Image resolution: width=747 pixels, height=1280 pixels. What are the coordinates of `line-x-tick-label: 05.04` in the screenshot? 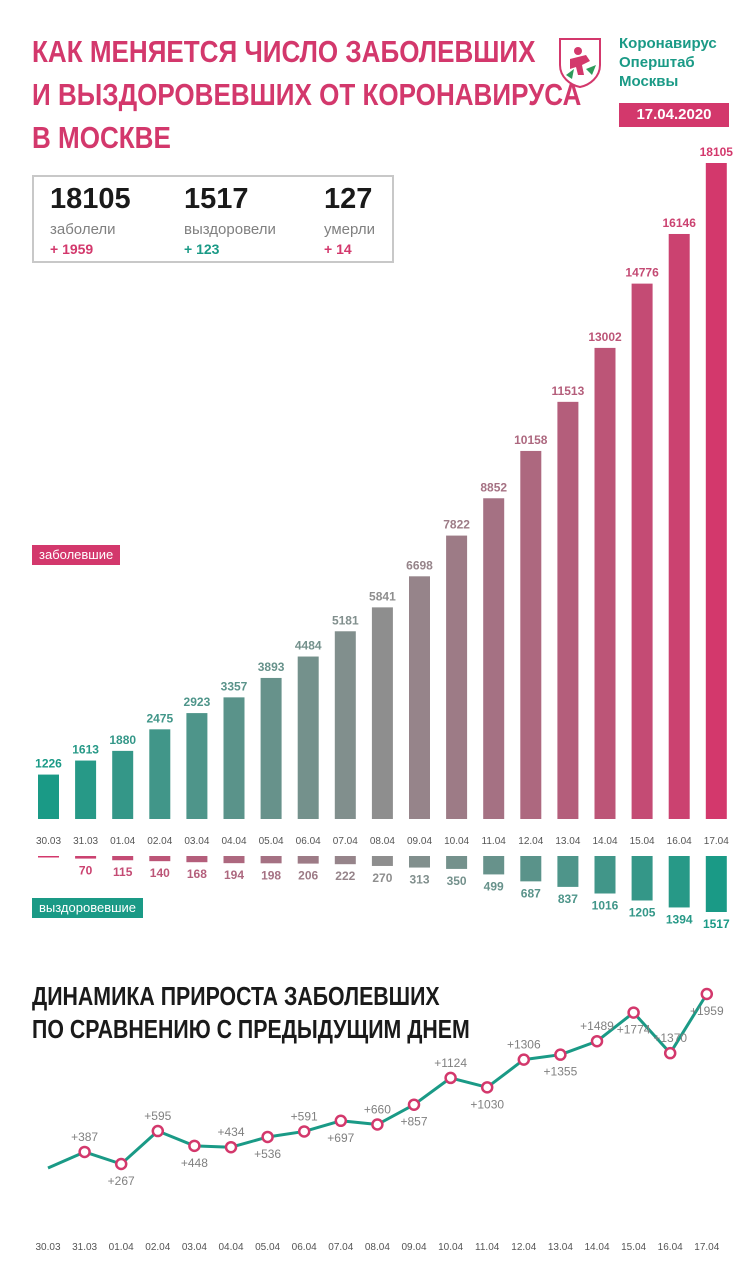 It's located at (267, 1247).